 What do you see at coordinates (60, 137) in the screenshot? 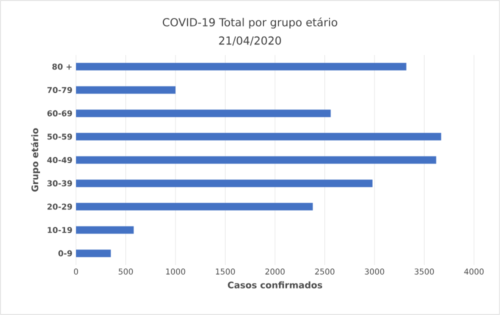
I see `y-tick-label: 50-59` at bounding box center [60, 137].